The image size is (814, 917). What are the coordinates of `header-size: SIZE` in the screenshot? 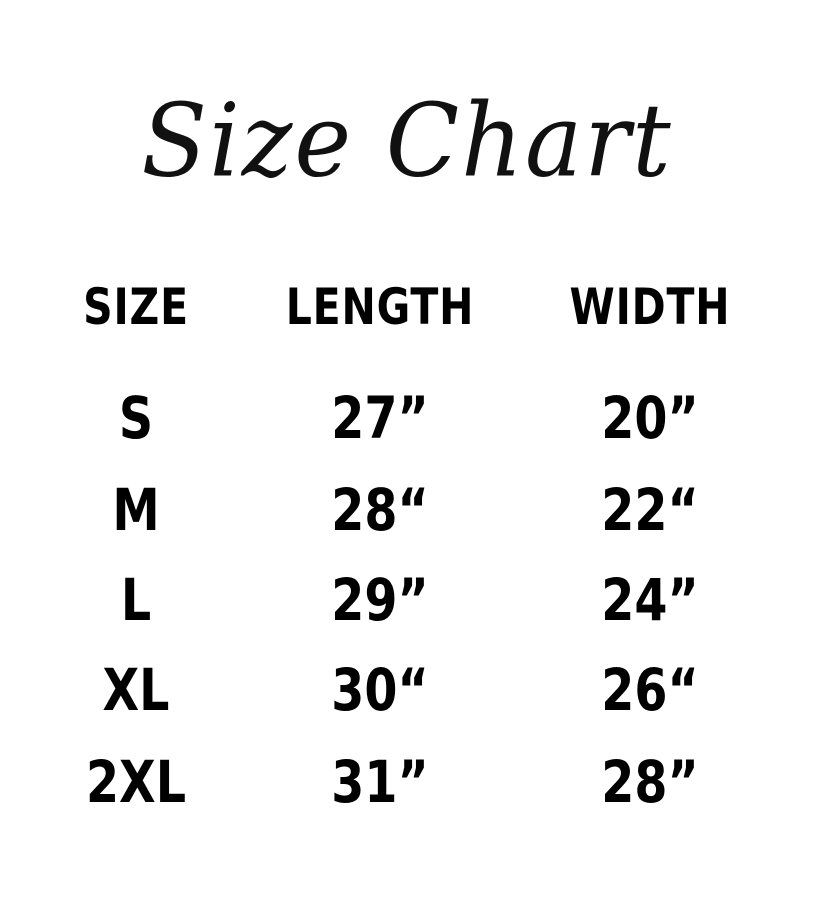 It's located at (136, 307).